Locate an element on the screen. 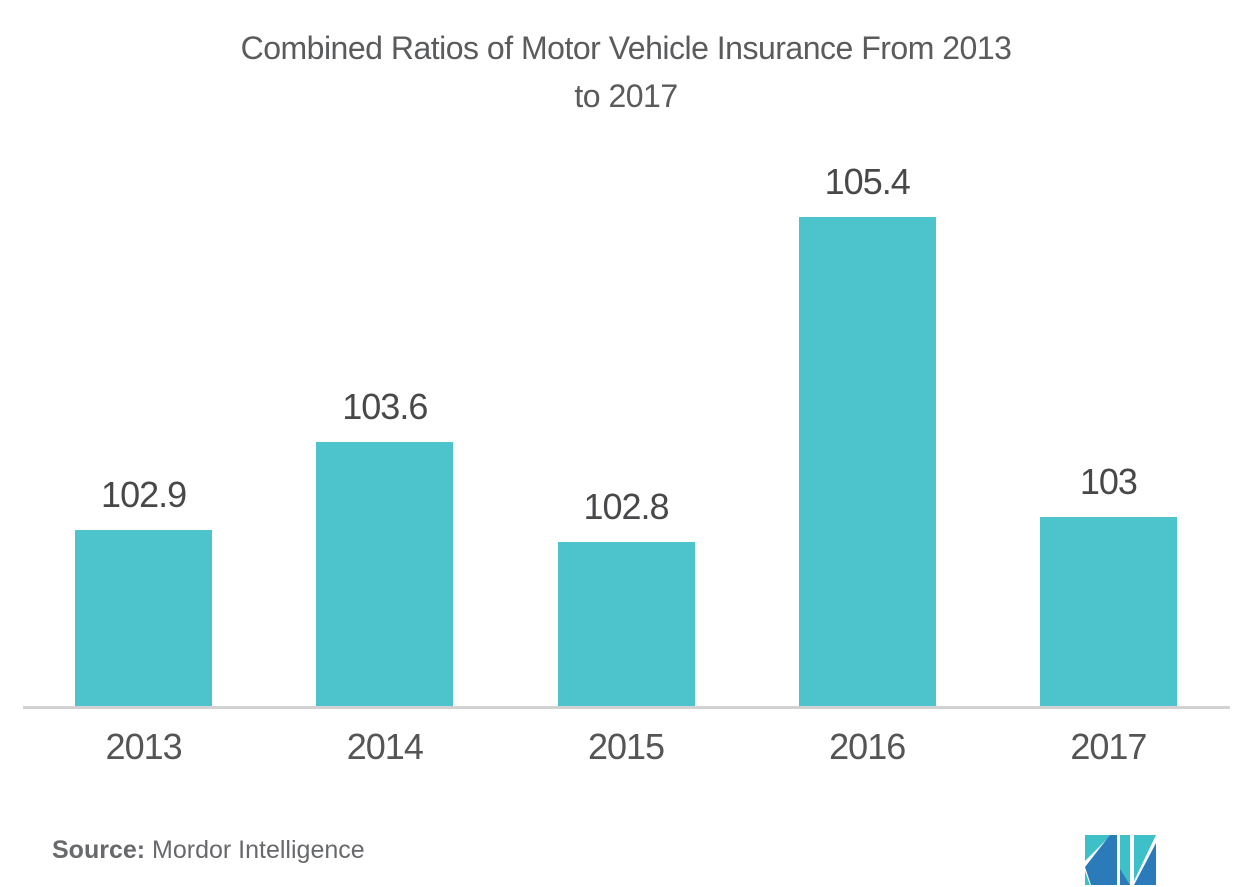  x-axis-label: 2015 is located at coordinates (626, 746).